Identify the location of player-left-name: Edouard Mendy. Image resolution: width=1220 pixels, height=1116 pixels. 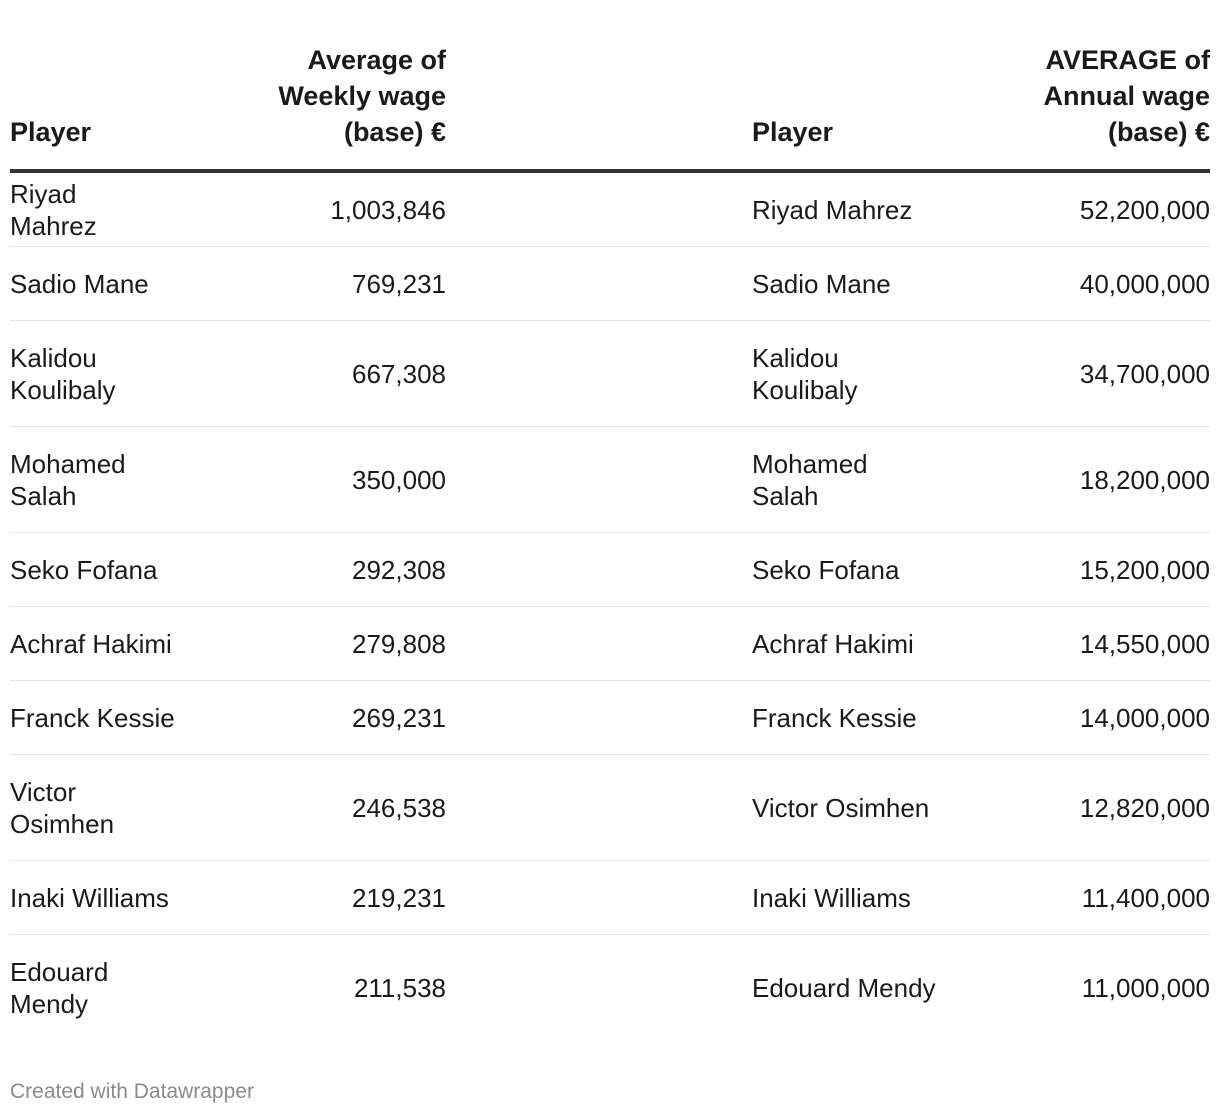
(59, 987).